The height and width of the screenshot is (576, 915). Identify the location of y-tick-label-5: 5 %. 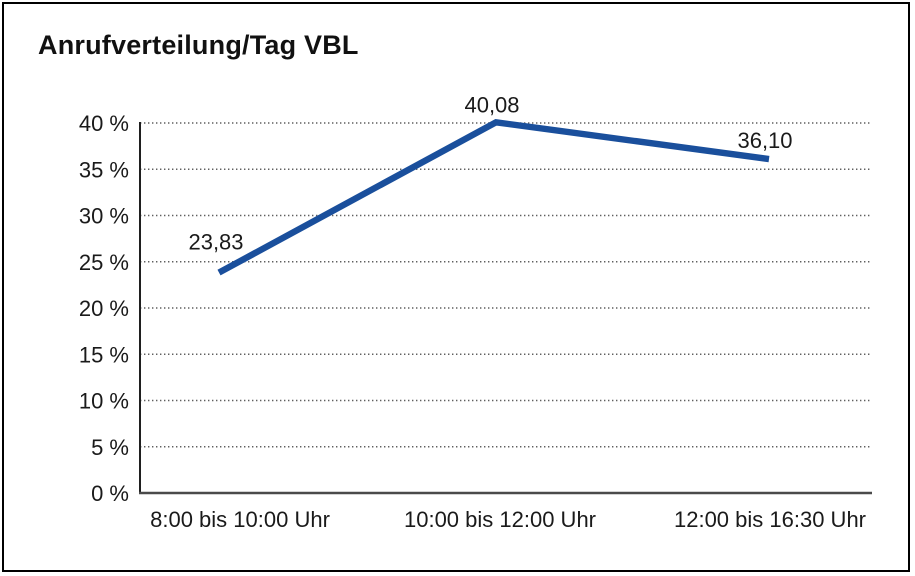
(110, 447).